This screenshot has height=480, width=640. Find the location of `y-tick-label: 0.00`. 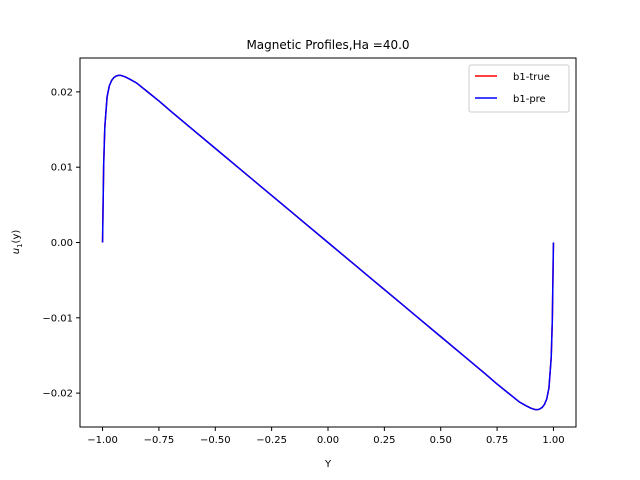

y-tick-label: 0.00 is located at coordinates (62, 243).